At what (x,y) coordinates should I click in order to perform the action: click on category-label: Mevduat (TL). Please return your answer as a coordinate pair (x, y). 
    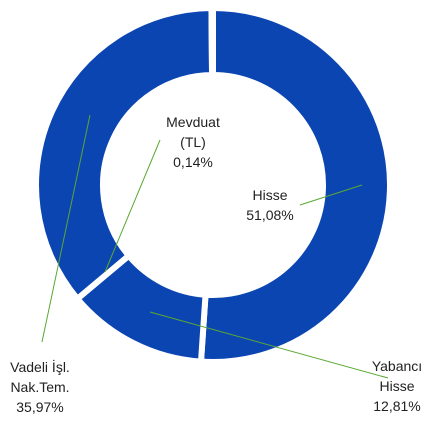
    Looking at the image, I should click on (193, 132).